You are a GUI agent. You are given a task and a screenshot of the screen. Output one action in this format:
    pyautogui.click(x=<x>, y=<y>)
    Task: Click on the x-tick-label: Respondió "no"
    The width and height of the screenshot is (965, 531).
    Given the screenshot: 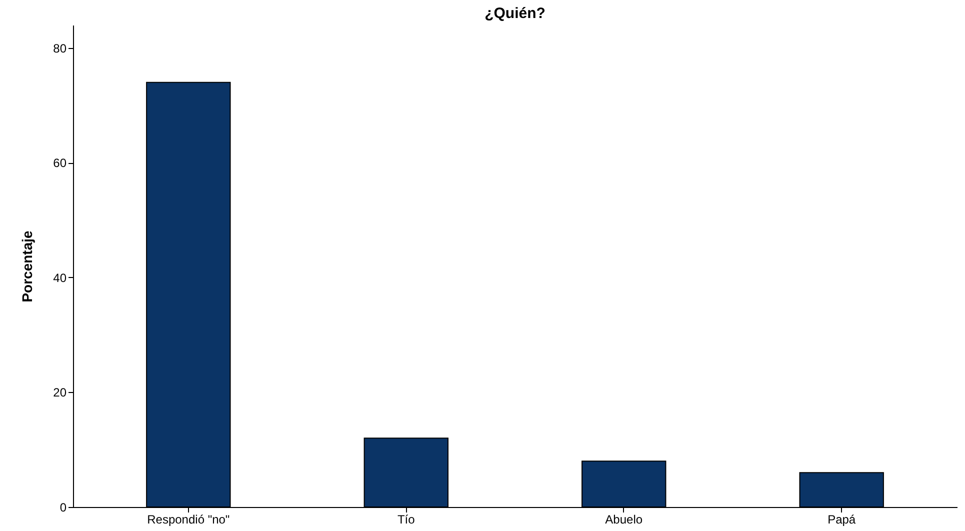 What is the action you would take?
    pyautogui.click(x=188, y=519)
    